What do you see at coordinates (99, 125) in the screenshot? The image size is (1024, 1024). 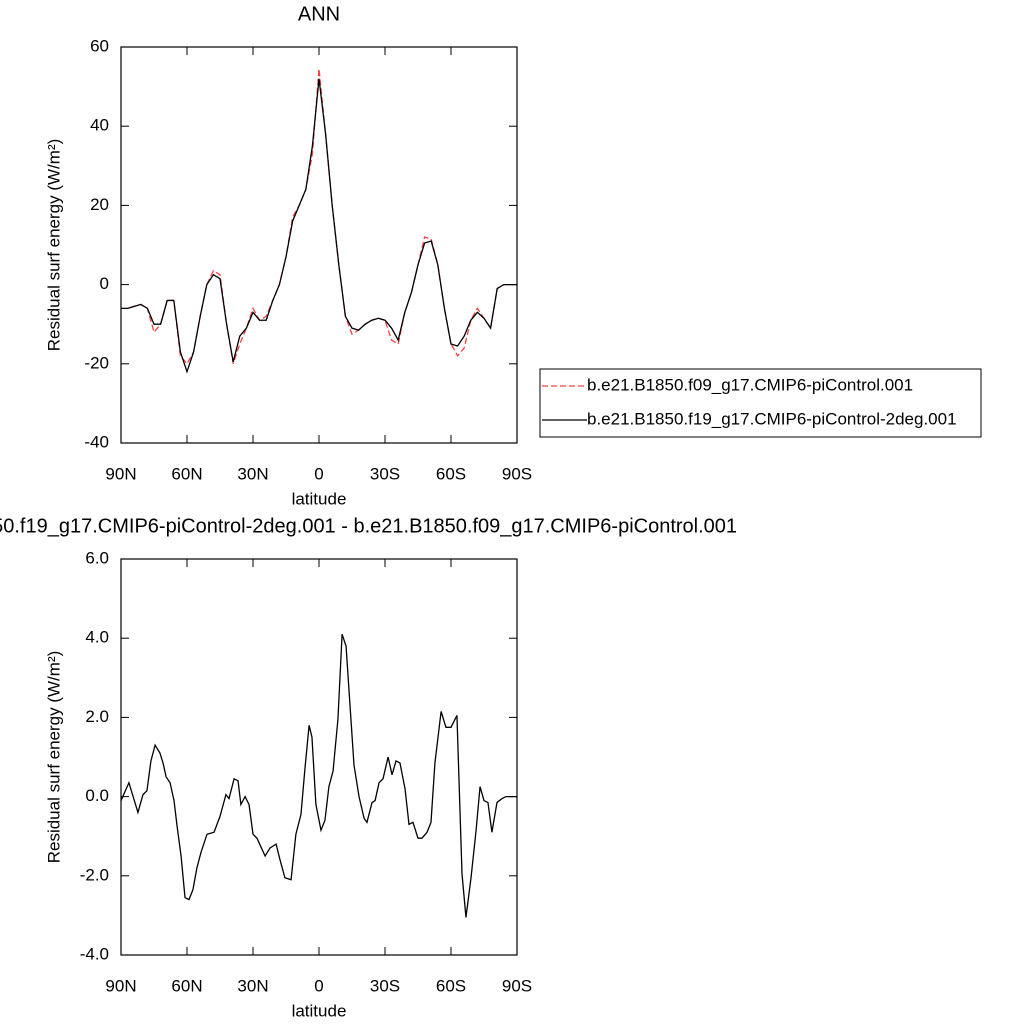 I see `y-tick-label: 40` at bounding box center [99, 125].